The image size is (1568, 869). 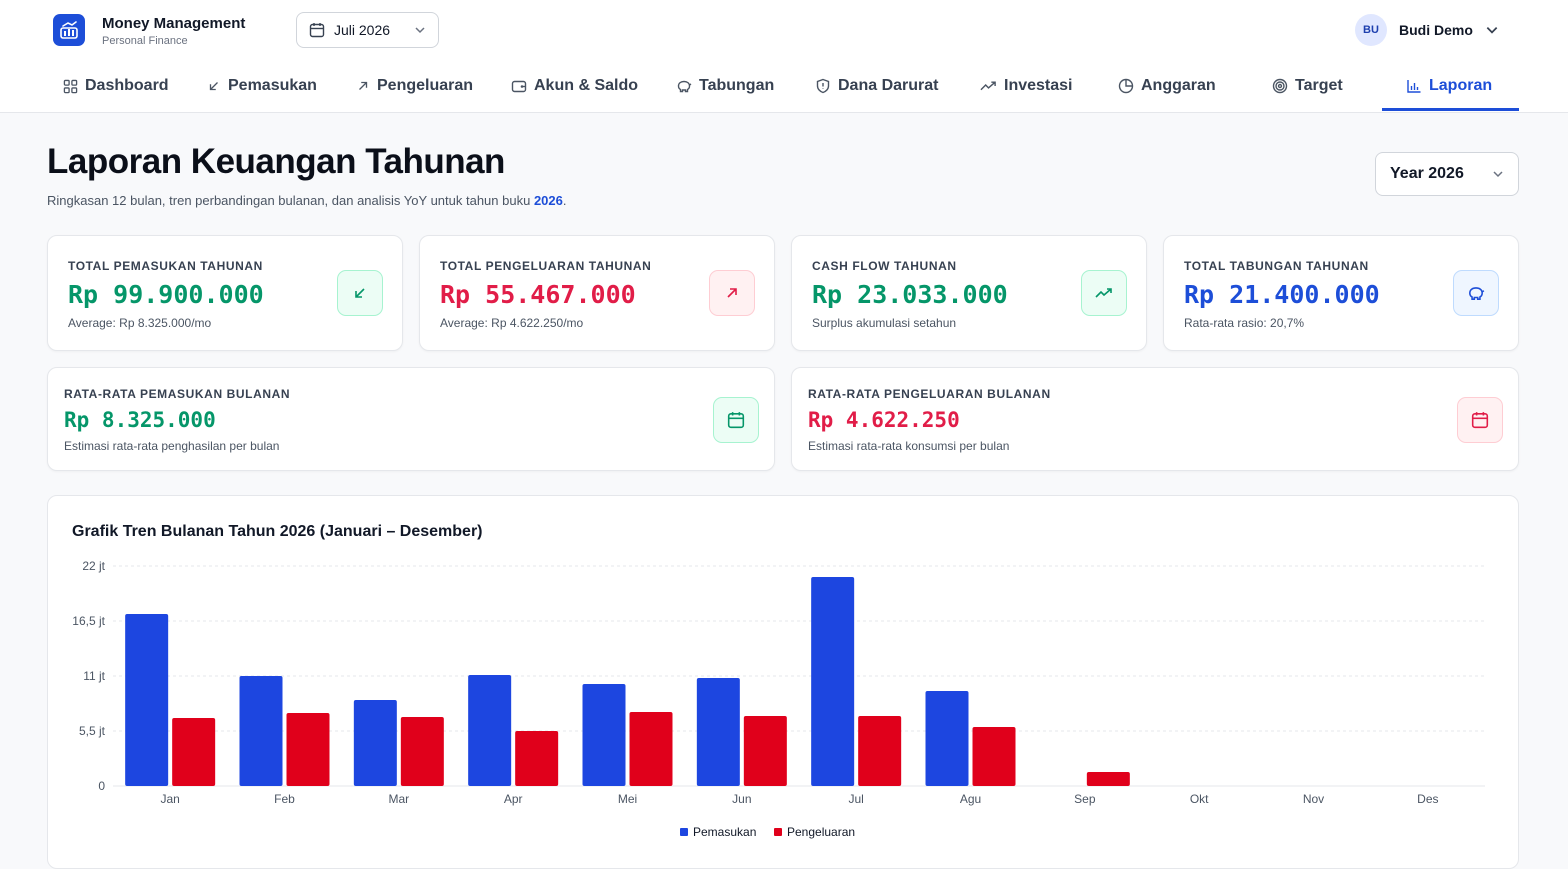 I want to click on legend-label: Pemasukan, so click(x=724, y=832).